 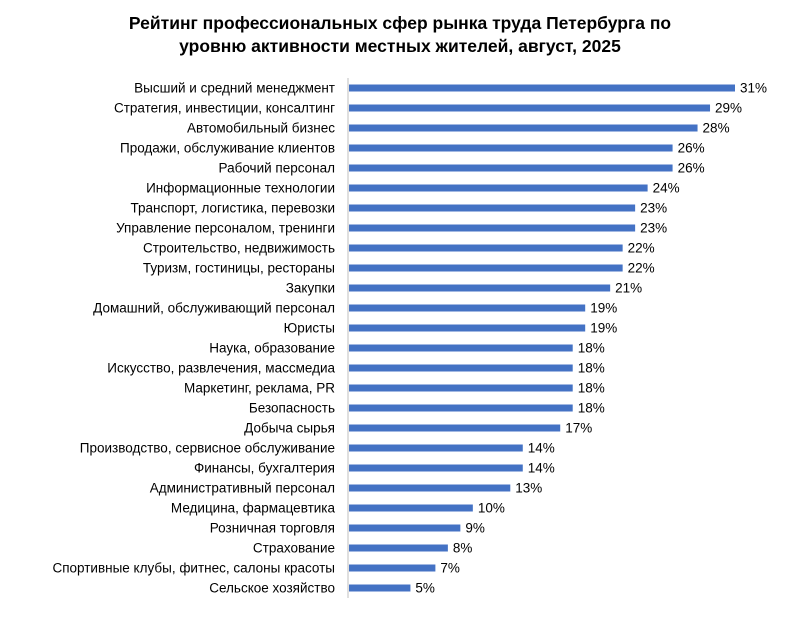 What do you see at coordinates (207, 448) in the screenshot?
I see `category-label: Производство, сервисное обслуживание` at bounding box center [207, 448].